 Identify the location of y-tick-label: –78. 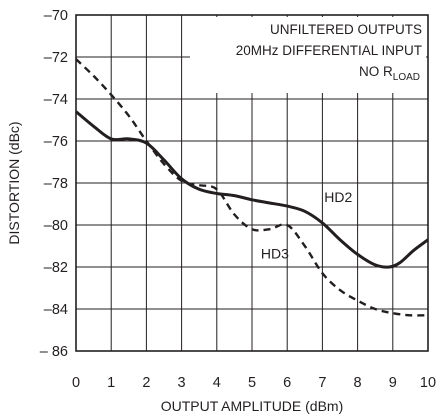
(56, 184).